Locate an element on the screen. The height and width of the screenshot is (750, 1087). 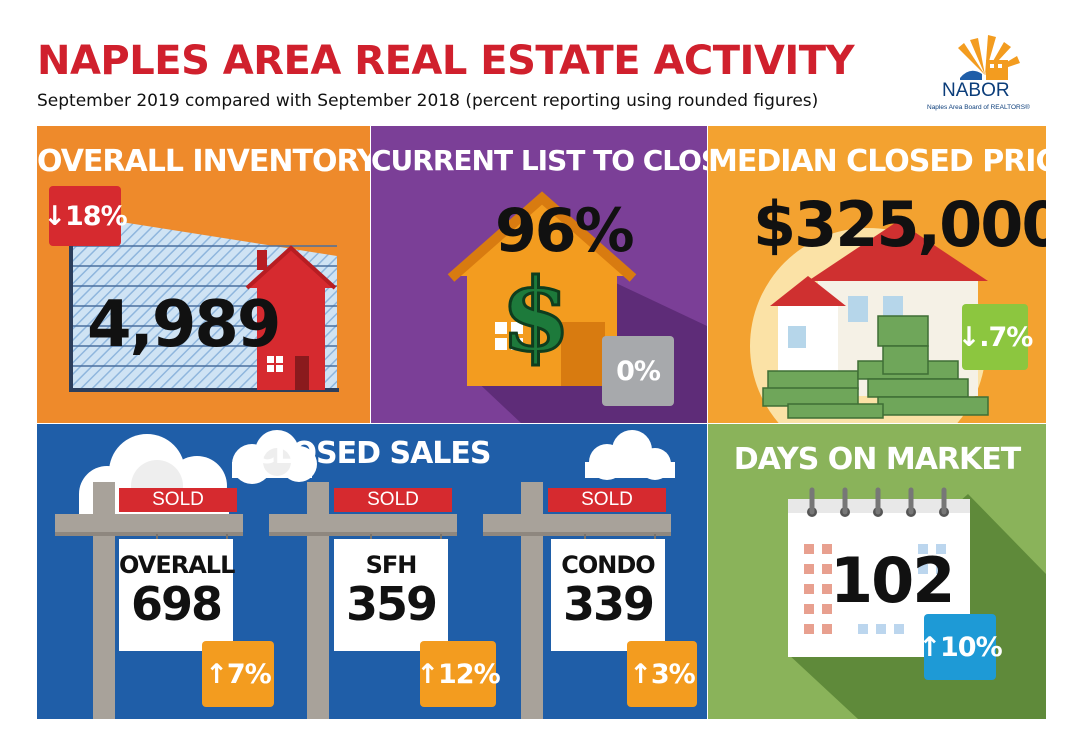
median-price-panel: $325,000 MEDIAN CLOSED PRICE ↓ .7% is located at coordinates (877, 274).